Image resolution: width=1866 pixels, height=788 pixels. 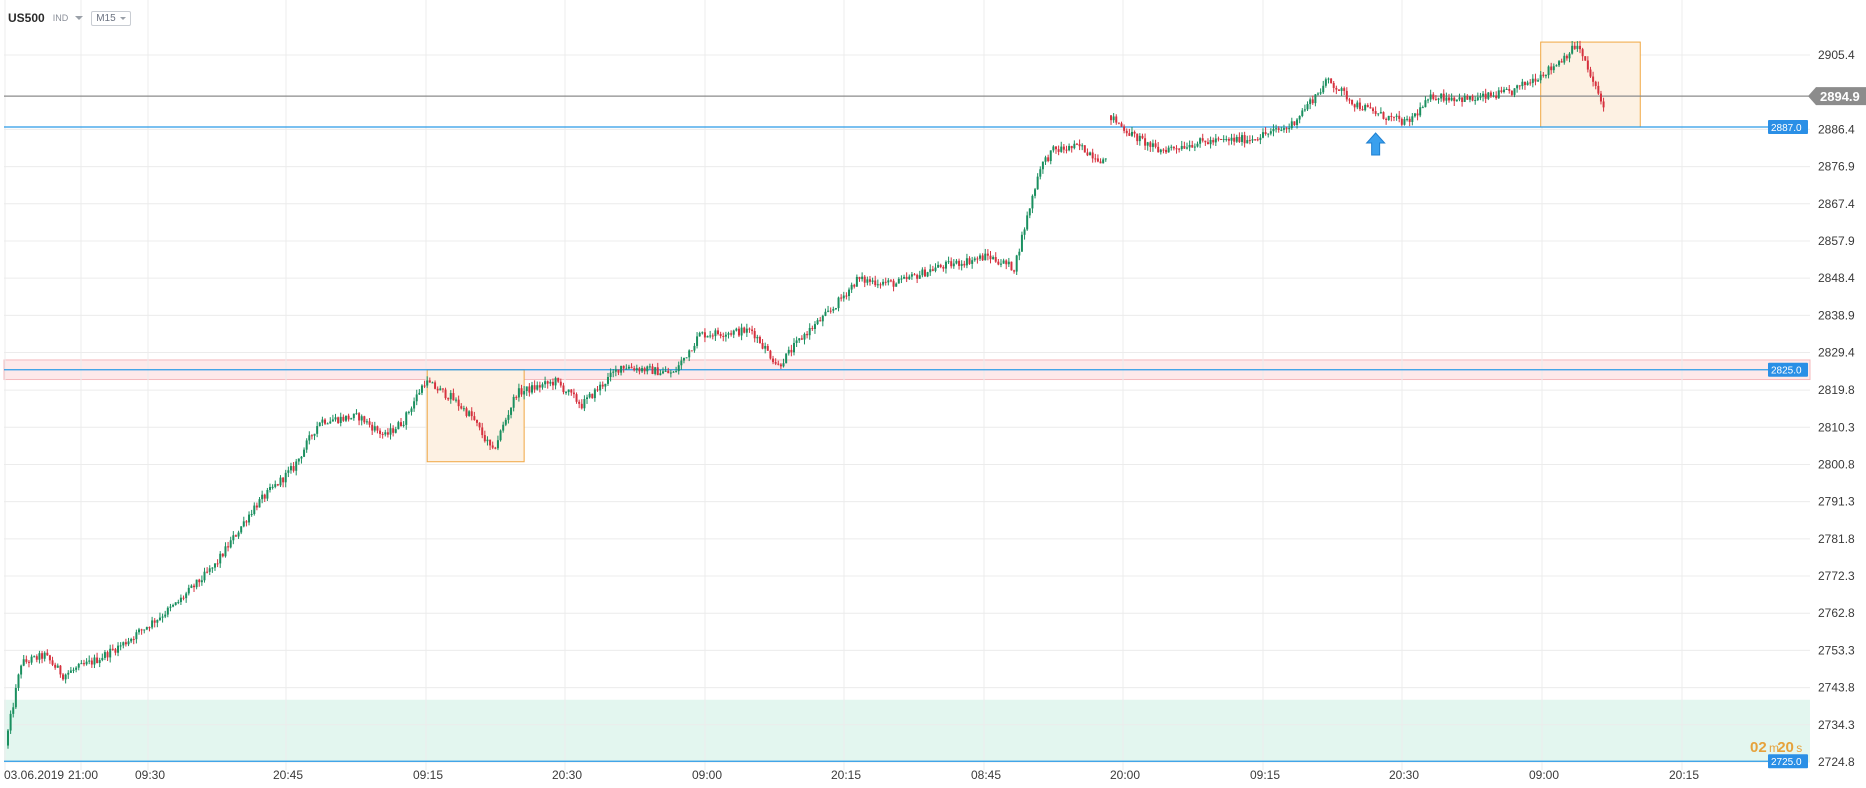 What do you see at coordinates (1836, 278) in the screenshot?
I see `y-tick-label: 2848.4` at bounding box center [1836, 278].